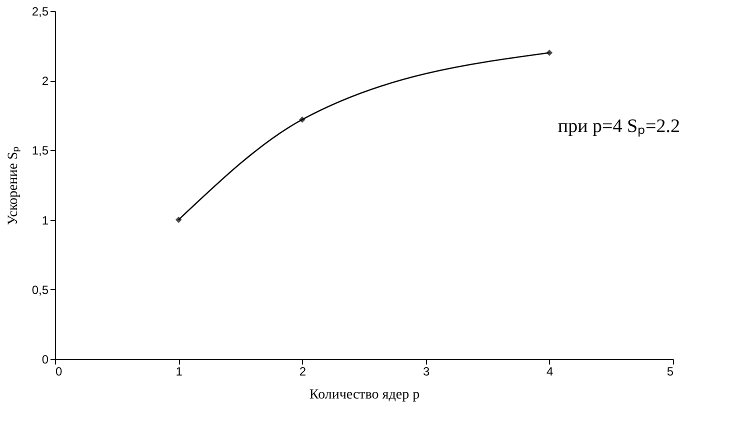  Describe the element at coordinates (45, 359) in the screenshot. I see `y-tick-label: 0` at that location.